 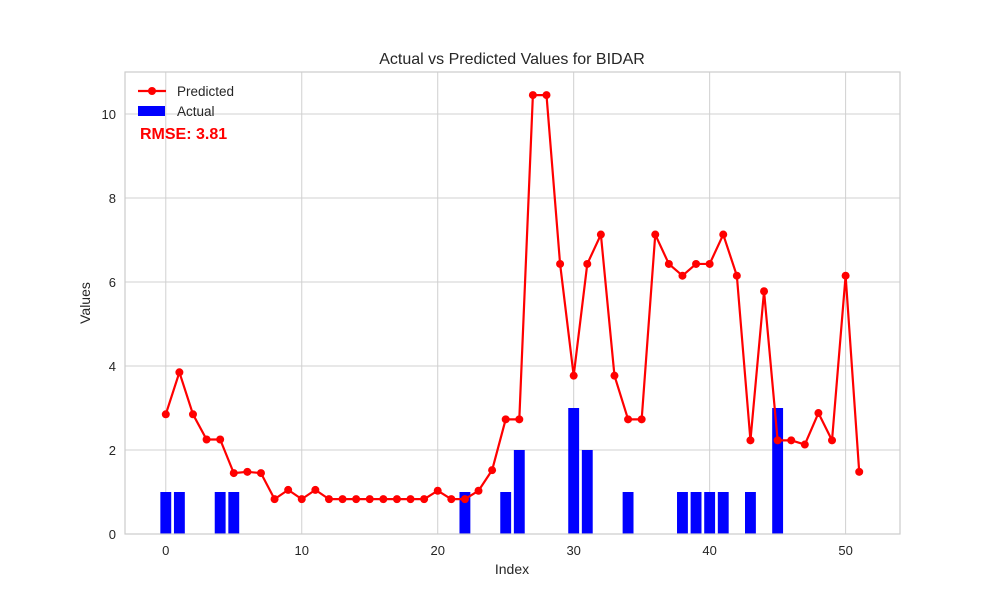 What do you see at coordinates (109, 114) in the screenshot?
I see `y-tick-label: 10` at bounding box center [109, 114].